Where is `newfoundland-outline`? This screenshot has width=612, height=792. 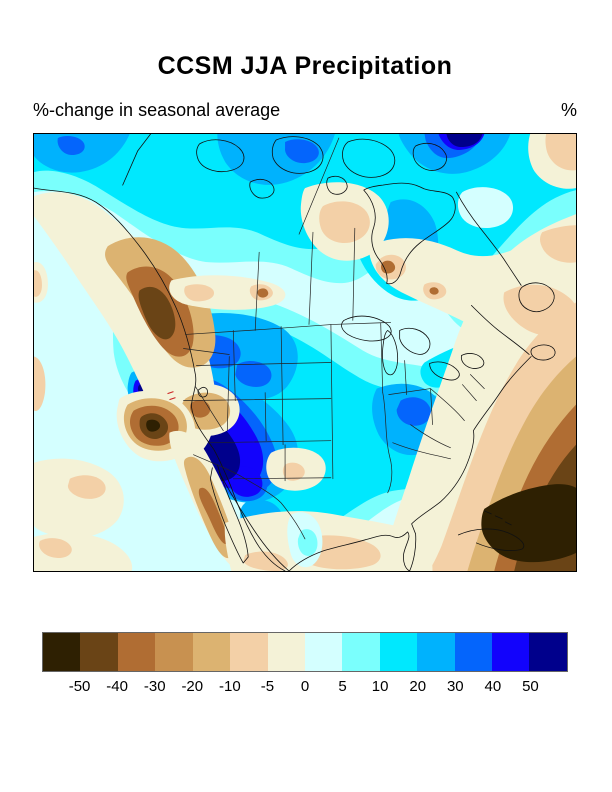 newfoundland-outline is located at coordinates (536, 297).